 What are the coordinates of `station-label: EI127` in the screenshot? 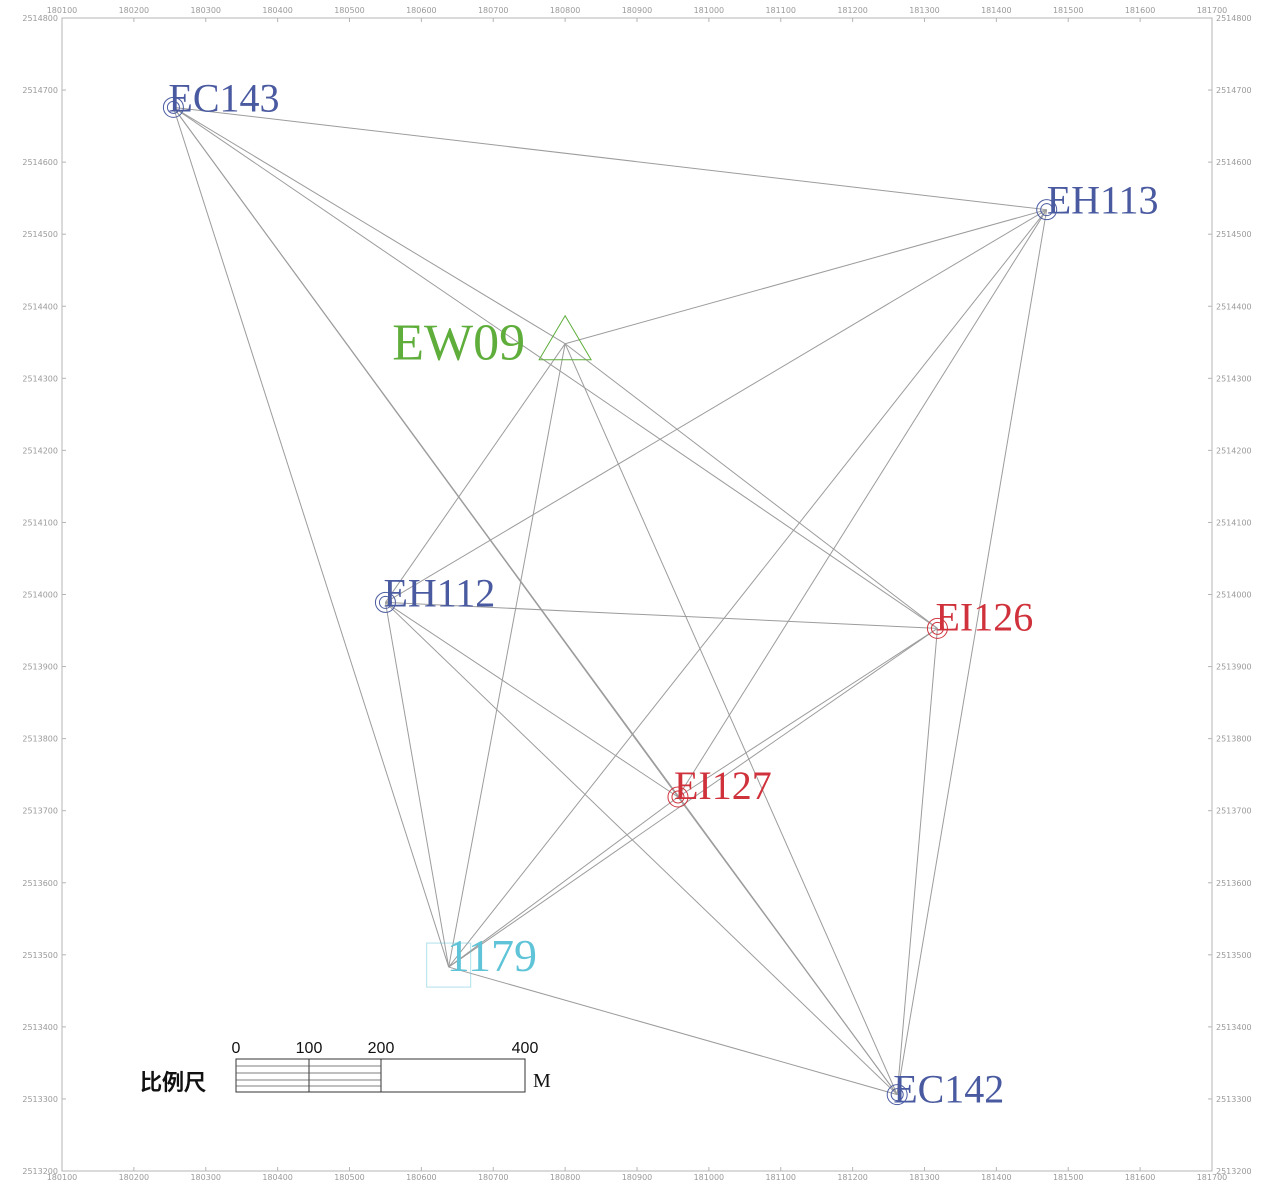 It's located at (723, 785).